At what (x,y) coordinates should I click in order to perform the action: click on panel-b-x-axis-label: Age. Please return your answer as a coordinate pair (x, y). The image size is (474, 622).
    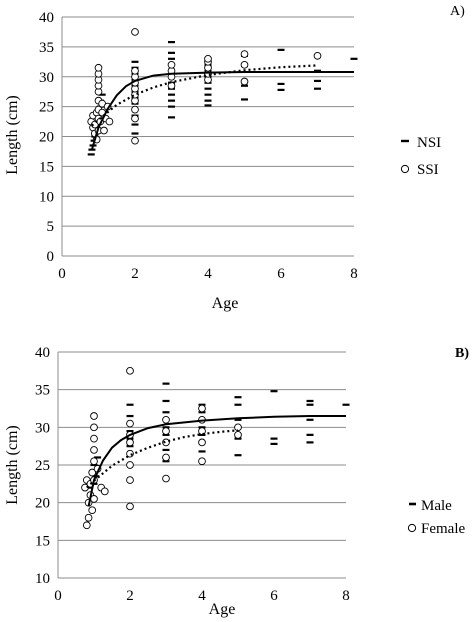
    Looking at the image, I should click on (222, 609).